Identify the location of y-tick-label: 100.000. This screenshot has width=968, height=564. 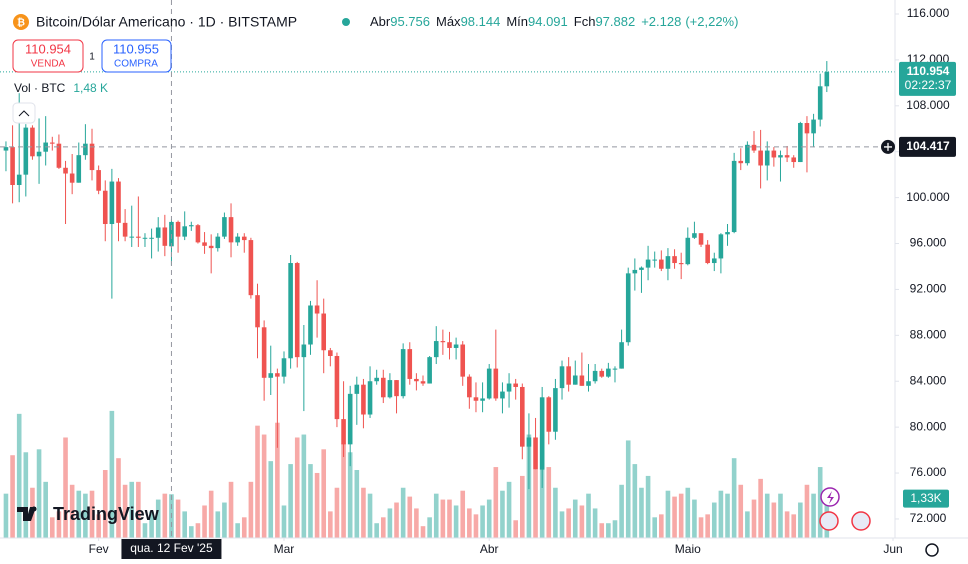
(928, 197).